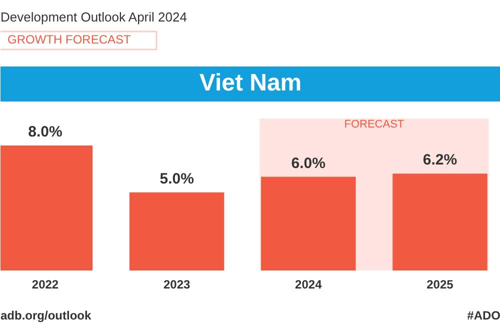 This screenshot has width=500, height=333. What do you see at coordinates (440, 160) in the screenshot?
I see `data-label: 6.2%` at bounding box center [440, 160].